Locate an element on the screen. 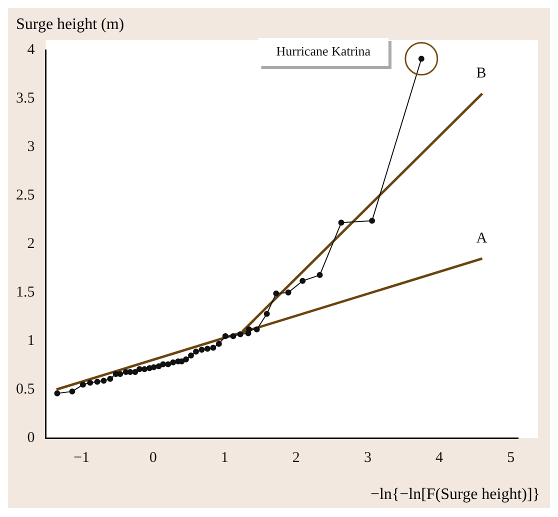  x-axis-title: −ln{−ln[F(Surge height)]} is located at coordinates (455, 495).